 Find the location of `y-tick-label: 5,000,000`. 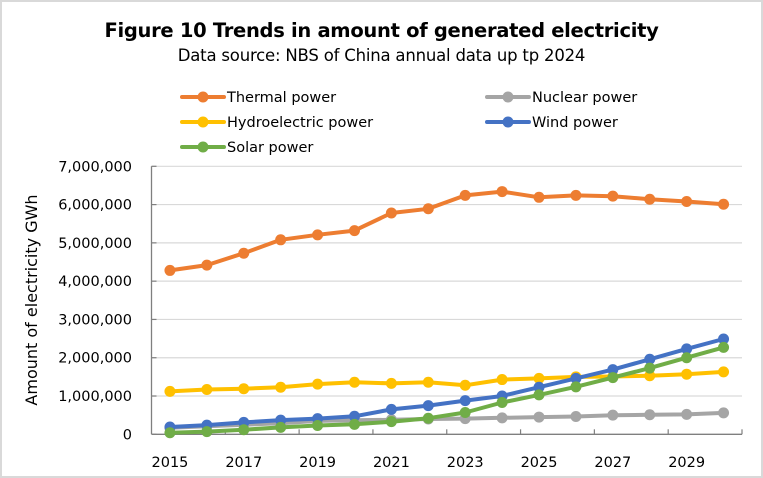

y-tick-label: 5,000,000 is located at coordinates (95, 244).